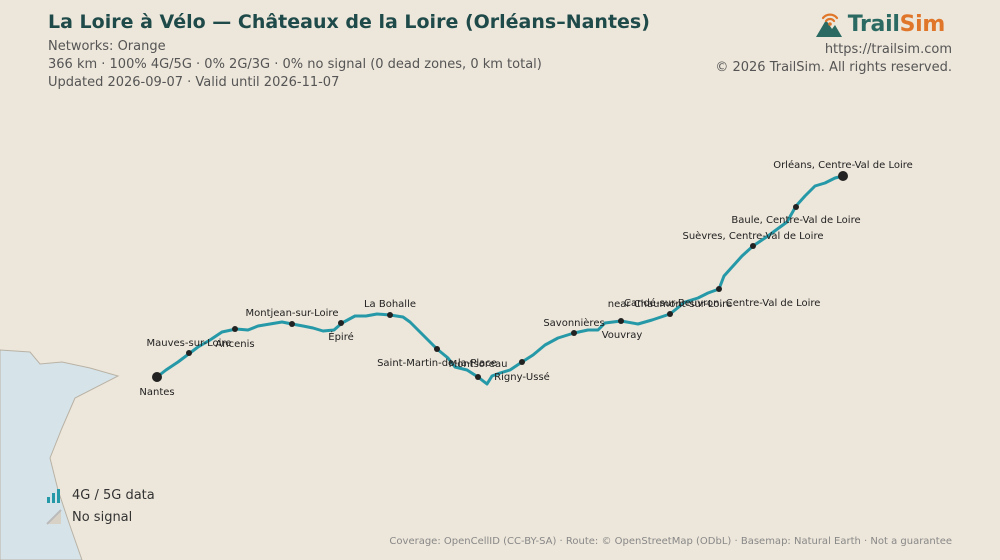 Image resolution: width=1000 pixels, height=560 pixels. What do you see at coordinates (896, 24) in the screenshot?
I see `brand-name: TrailSim` at bounding box center [896, 24].